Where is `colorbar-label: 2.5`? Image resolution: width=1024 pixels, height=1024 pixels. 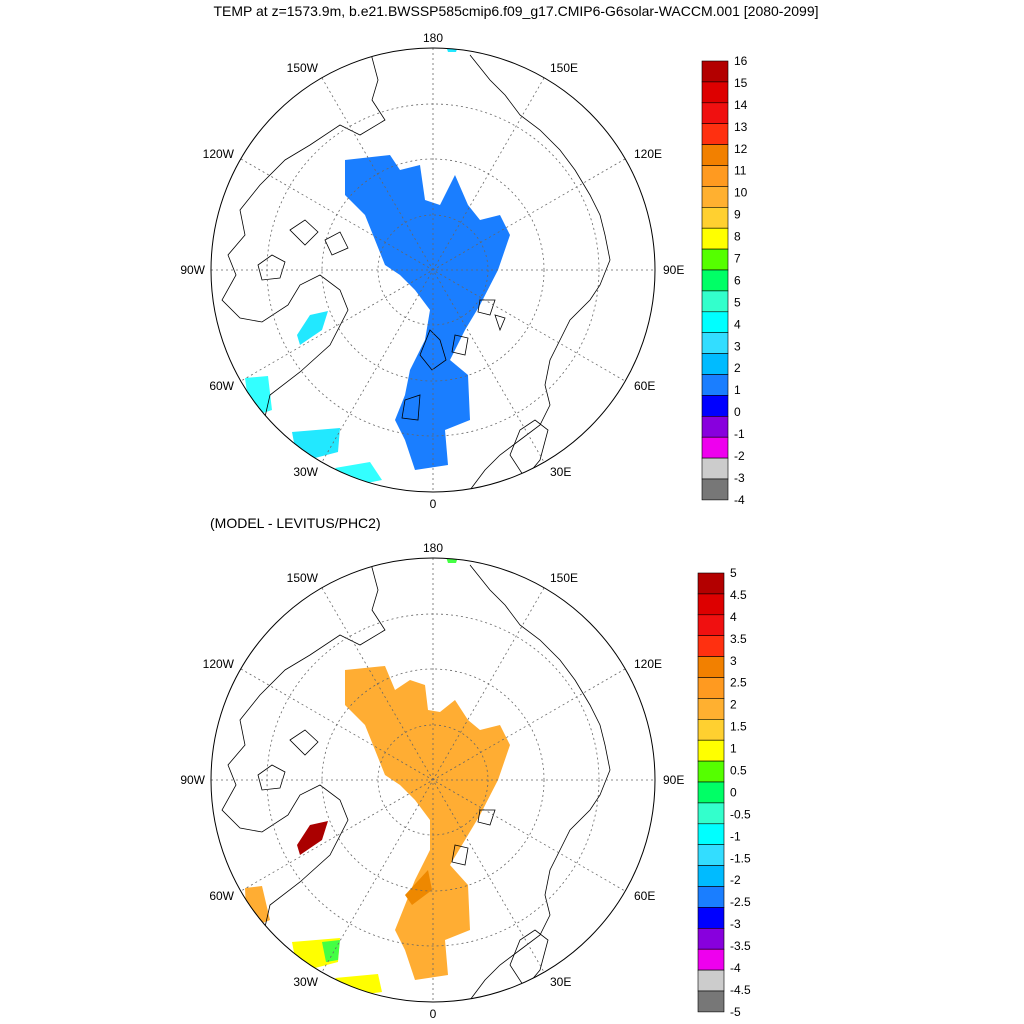
colorbar-label: 2.5 is located at coordinates (738, 683).